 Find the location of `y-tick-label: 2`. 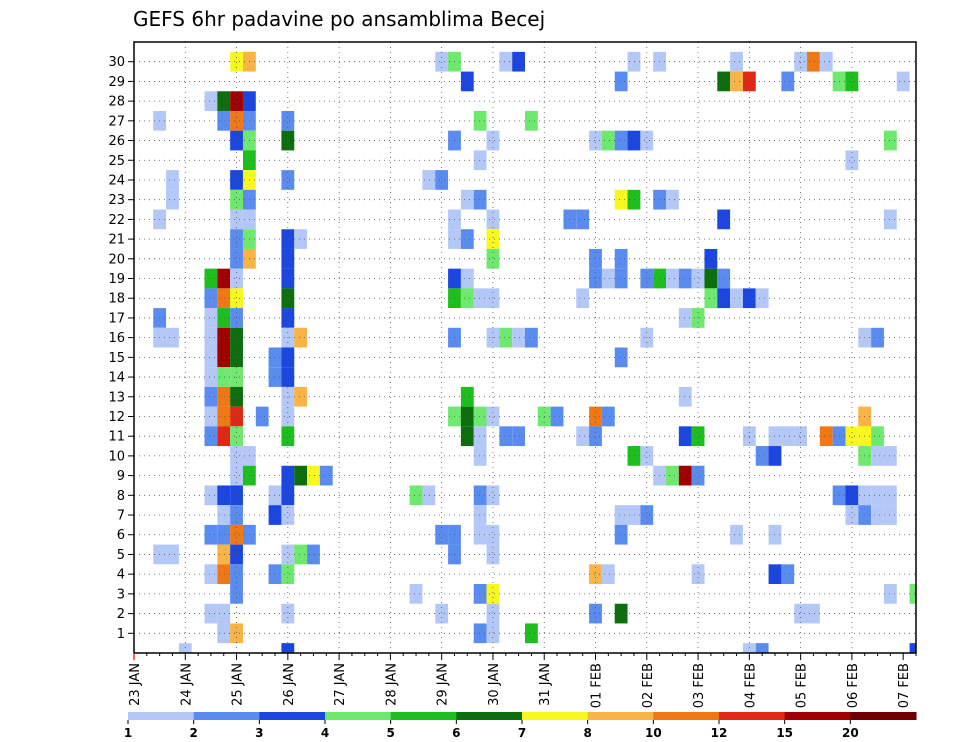

y-tick-label: 2 is located at coordinates (121, 614).